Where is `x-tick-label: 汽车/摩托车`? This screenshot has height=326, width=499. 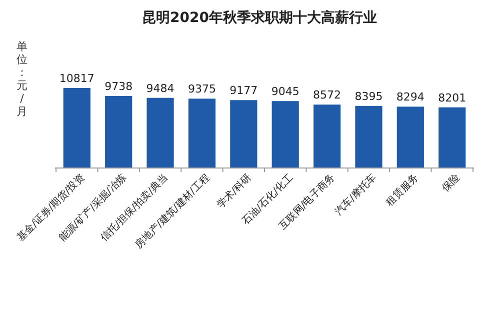 x-tick-label: 汽车/摩托车 is located at coordinates (355, 195).